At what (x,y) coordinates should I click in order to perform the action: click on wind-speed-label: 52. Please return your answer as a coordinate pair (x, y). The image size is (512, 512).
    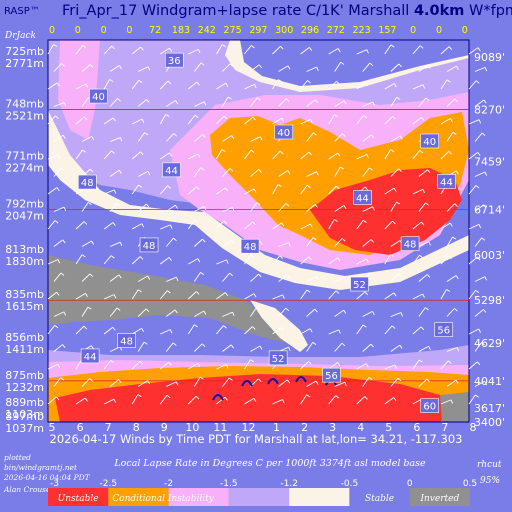
    Looking at the image, I should click on (278, 358).